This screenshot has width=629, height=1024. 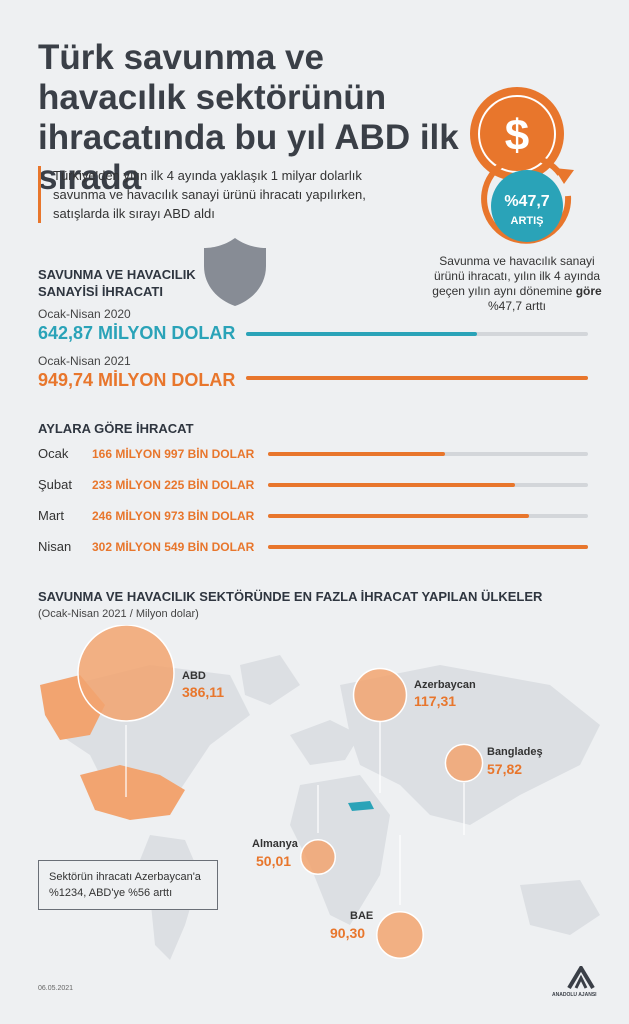 I want to click on month-value: 233 MİLYON 225 BİN DOLAR, so click(x=173, y=485).